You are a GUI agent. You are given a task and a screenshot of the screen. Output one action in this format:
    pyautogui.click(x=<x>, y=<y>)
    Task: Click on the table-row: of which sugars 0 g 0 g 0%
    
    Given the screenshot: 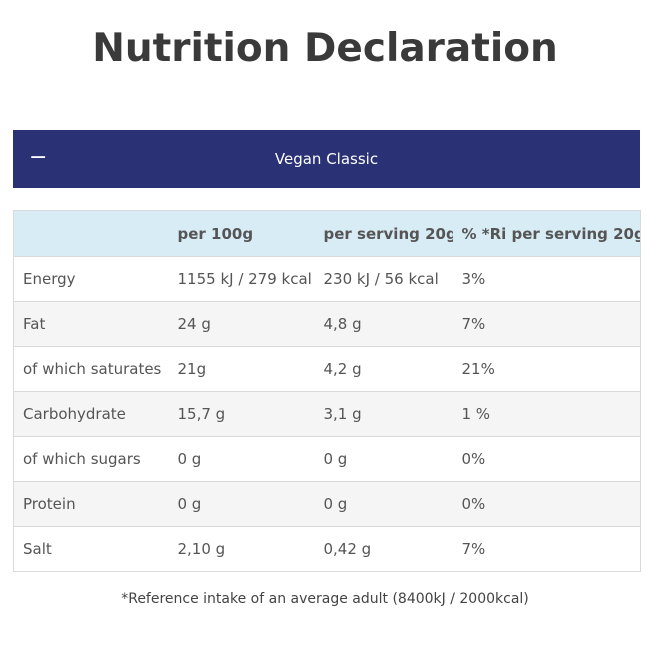 What is the action you would take?
    pyautogui.click(x=327, y=459)
    